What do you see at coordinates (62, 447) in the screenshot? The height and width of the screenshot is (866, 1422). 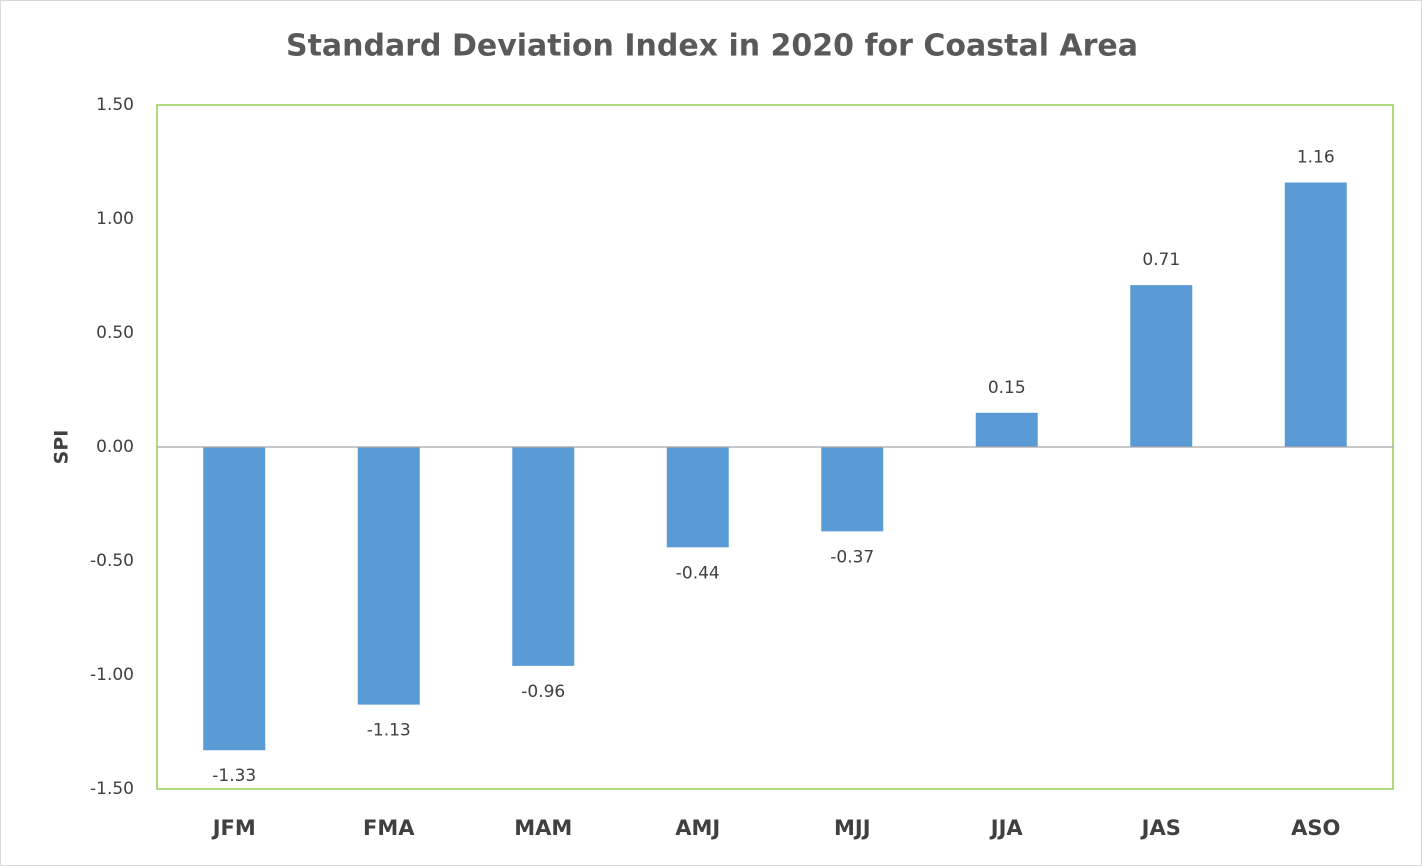 I see `y-axis-title: SPI` at bounding box center [62, 447].